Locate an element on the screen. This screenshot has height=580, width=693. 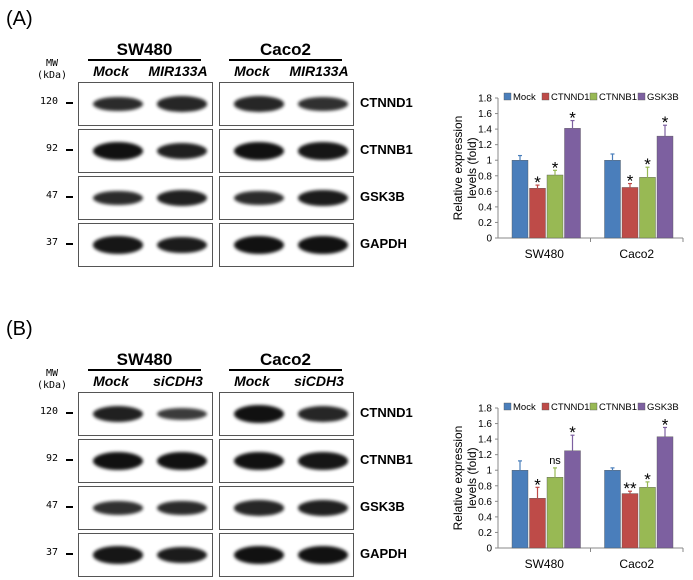
mw-marker: 37 is located at coordinates (51, 552).